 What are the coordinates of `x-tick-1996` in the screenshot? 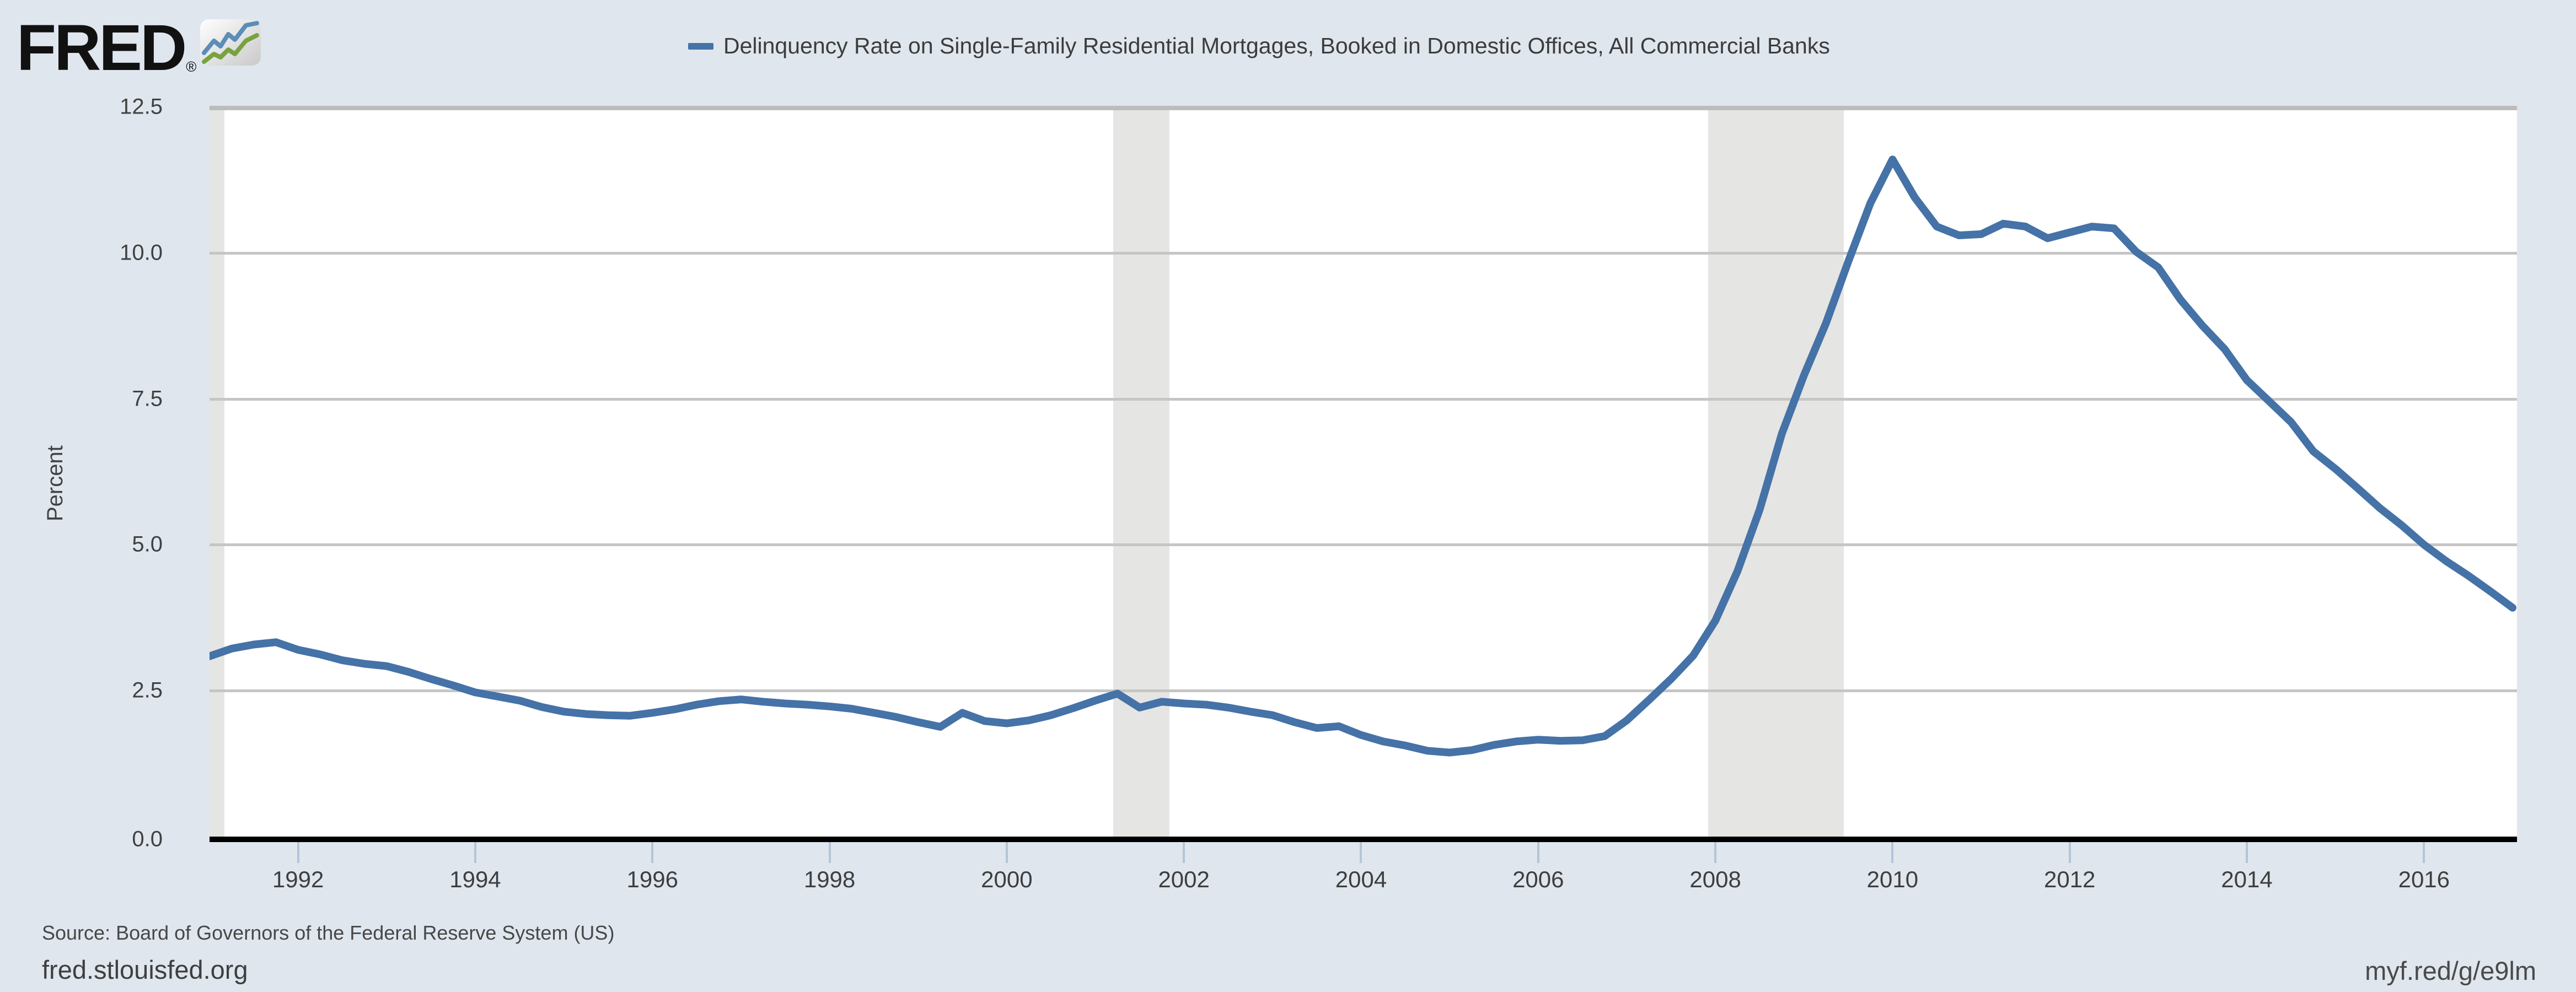 It's located at (652, 852).